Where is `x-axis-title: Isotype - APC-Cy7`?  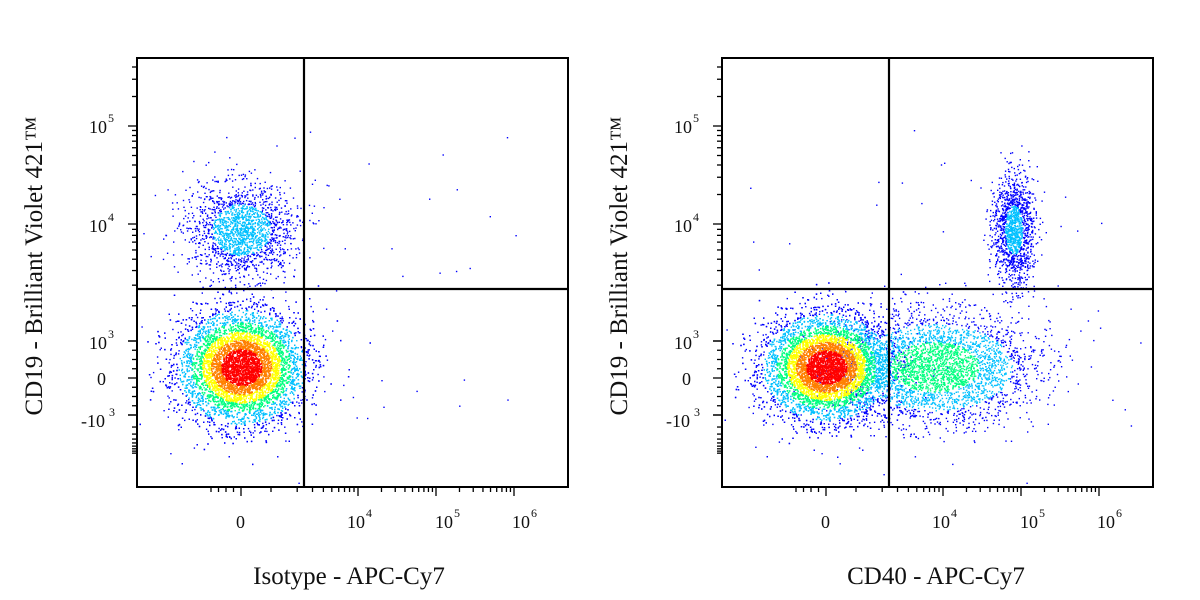 x-axis-title: Isotype - APC-Cy7 is located at coordinates (349, 576).